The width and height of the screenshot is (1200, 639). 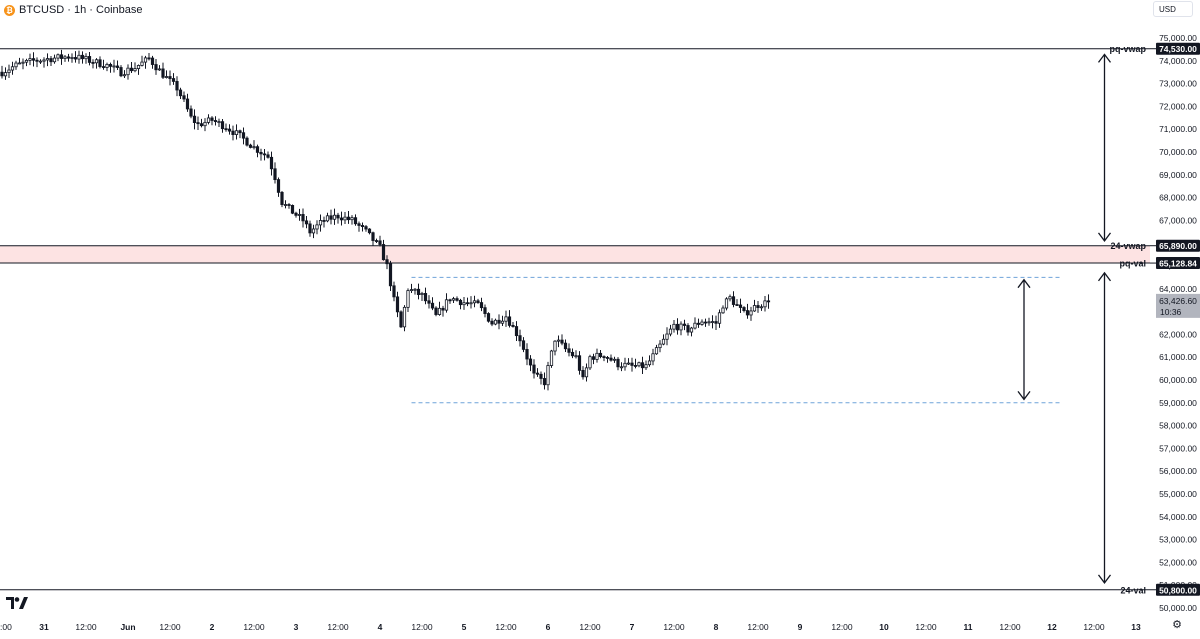 What do you see at coordinates (1177, 624) in the screenshot?
I see `gear-icon: ⚙` at bounding box center [1177, 624].